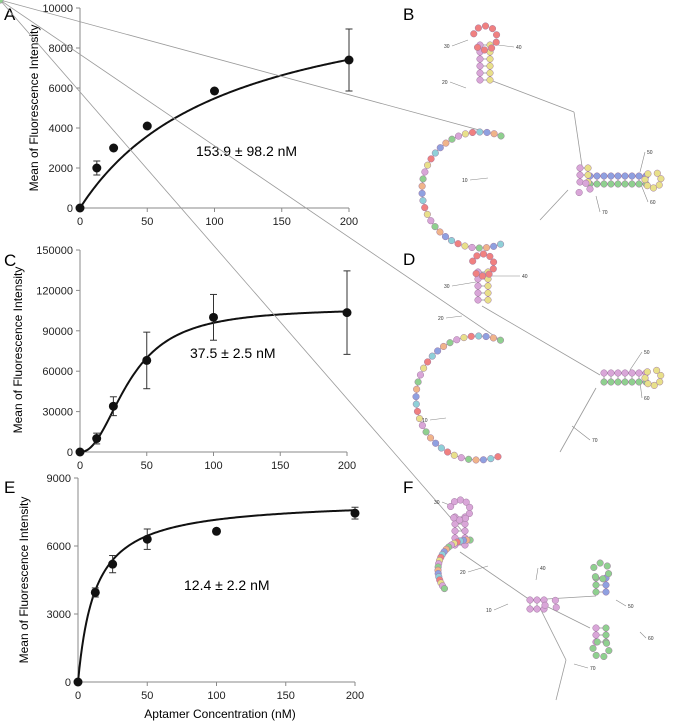 This screenshot has height=724, width=685. What do you see at coordinates (347, 466) in the screenshot?
I see `x-tick-label: 200` at bounding box center [347, 466].